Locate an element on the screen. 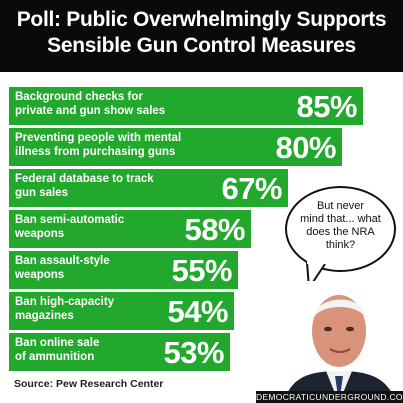 This screenshot has height=403, width=403. bar: Ban online sale of ammunition 53% is located at coordinates (119, 352).